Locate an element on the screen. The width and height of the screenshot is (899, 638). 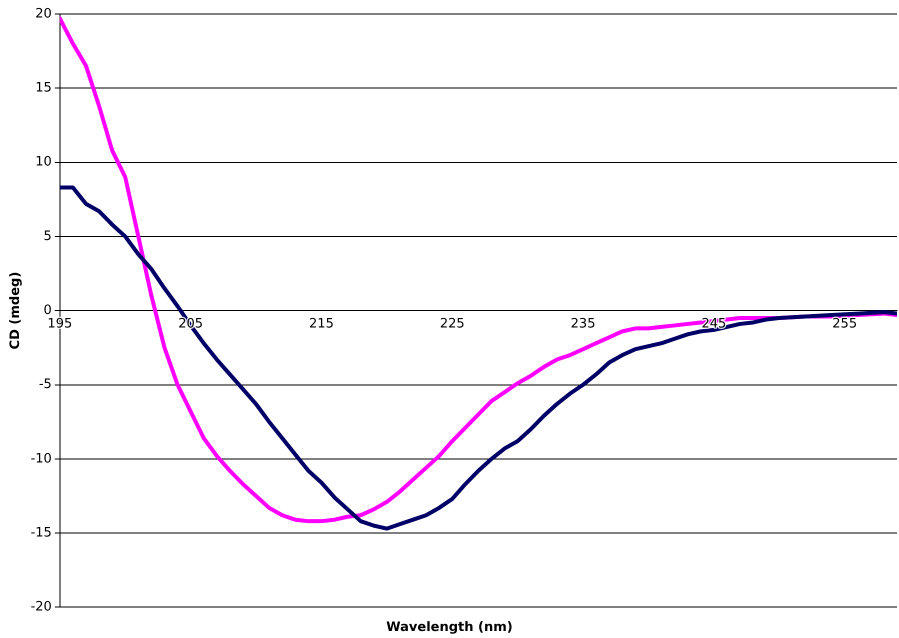
y-tick-label: 0 is located at coordinates (48, 310).